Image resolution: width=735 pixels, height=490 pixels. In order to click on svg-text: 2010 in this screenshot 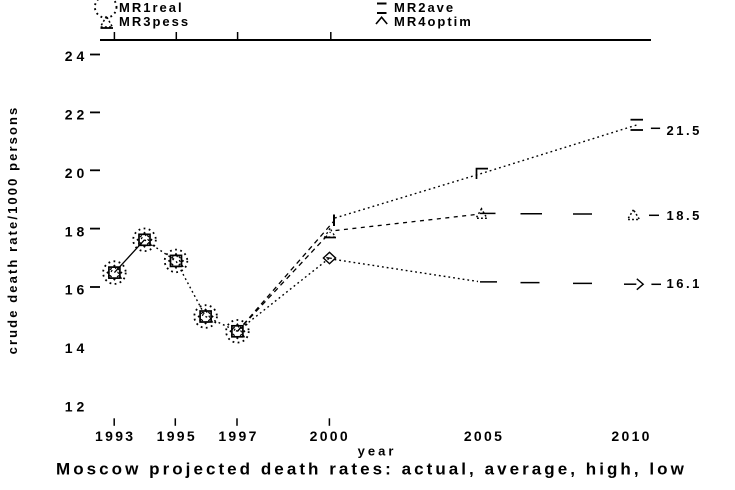, I will do `click(631, 436)`.